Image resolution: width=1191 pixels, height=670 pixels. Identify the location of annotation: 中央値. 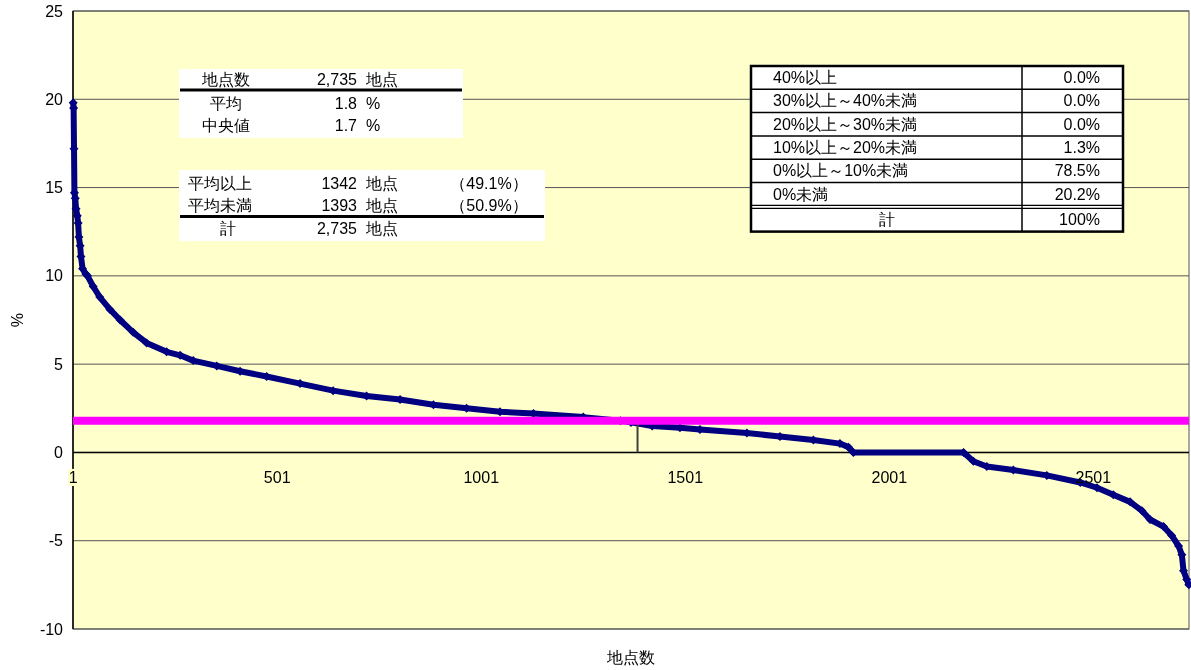
(226, 125).